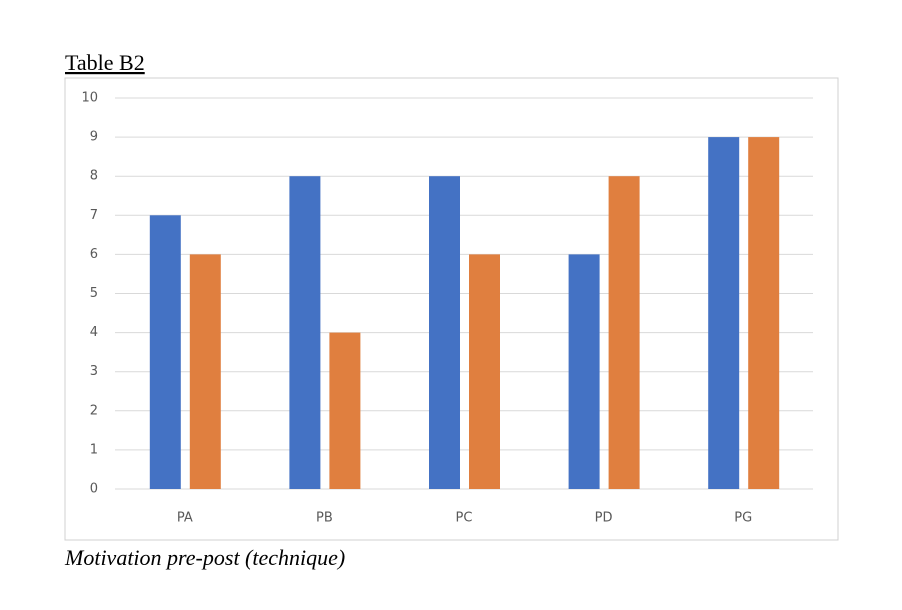 Image resolution: width=902 pixels, height=610 pixels. What do you see at coordinates (94, 254) in the screenshot?
I see `y-tick-label: 6` at bounding box center [94, 254].